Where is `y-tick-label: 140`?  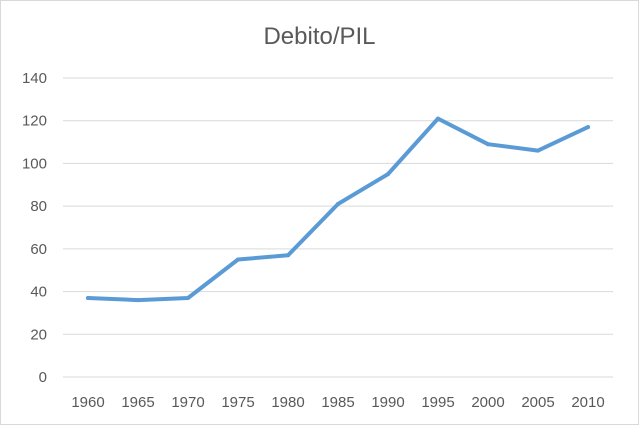
y-tick-label: 140 is located at coordinates (34, 78).